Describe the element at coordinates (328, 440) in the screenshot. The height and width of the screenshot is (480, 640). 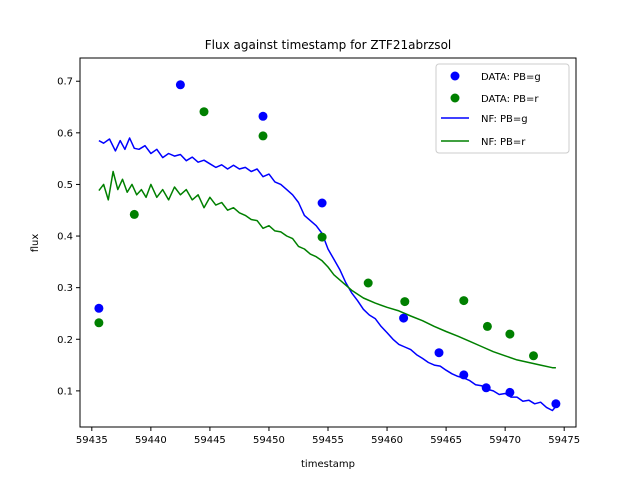
I see `x-tick-label: 59455` at that location.